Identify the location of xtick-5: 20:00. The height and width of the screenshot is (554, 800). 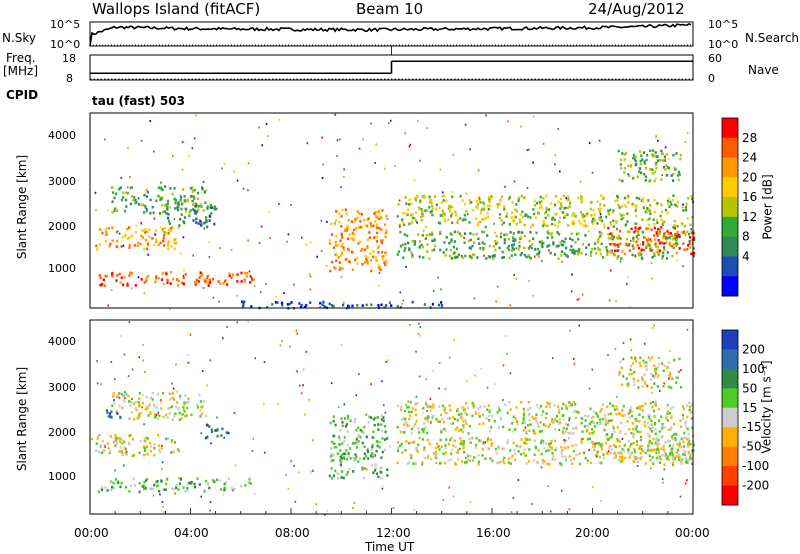
(592, 533).